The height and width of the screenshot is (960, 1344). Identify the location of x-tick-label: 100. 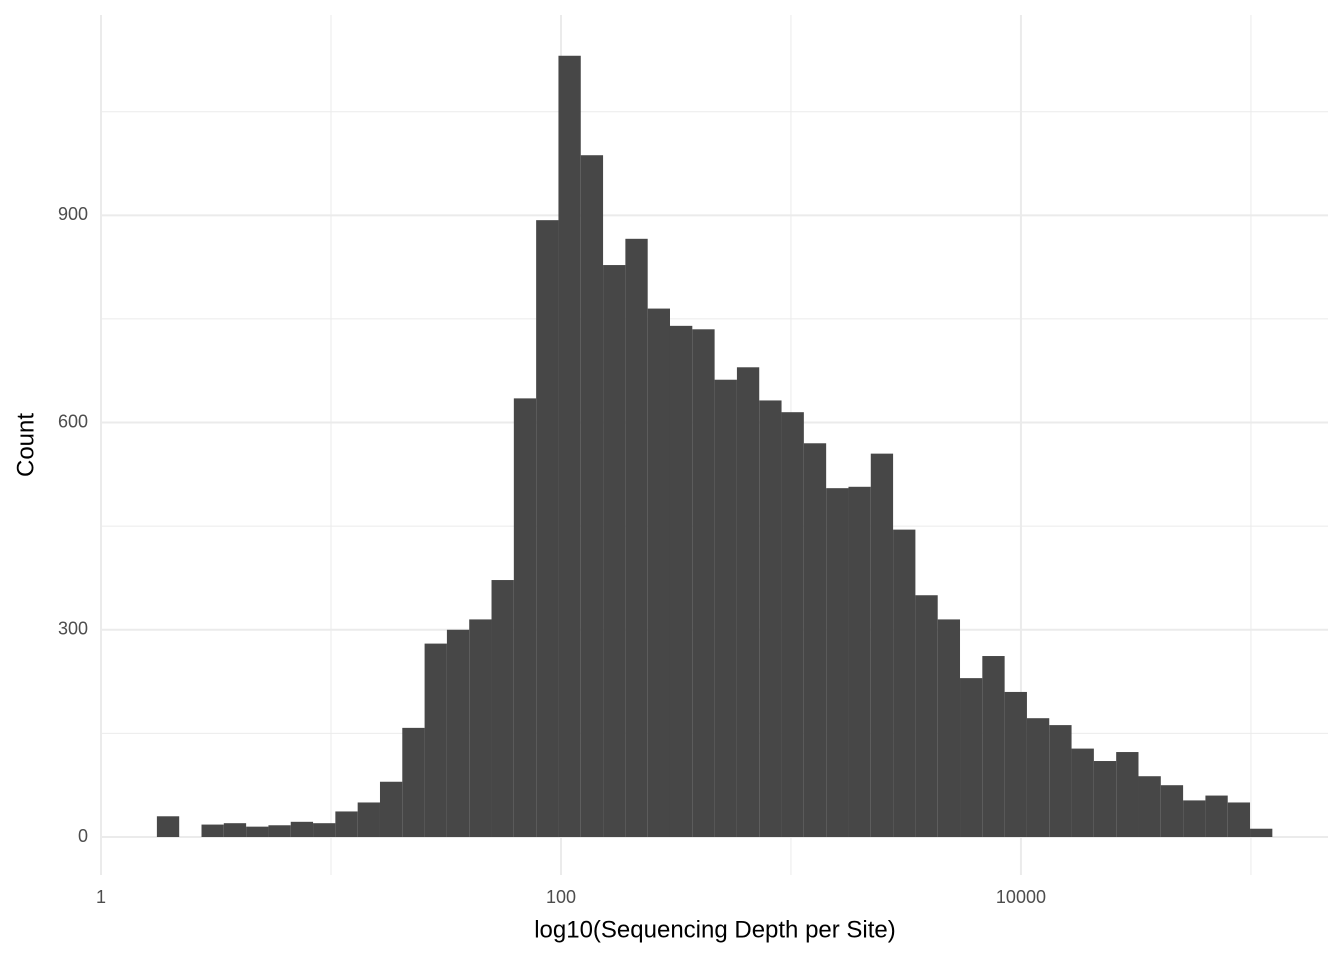
(561, 897).